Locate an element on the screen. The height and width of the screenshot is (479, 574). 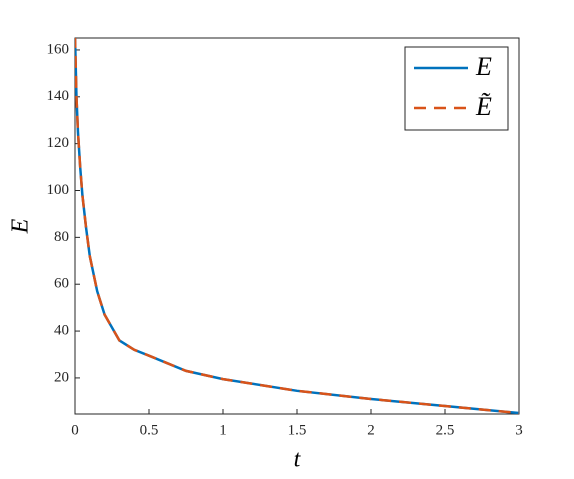
x-tick-label: 2 is located at coordinates (371, 430).